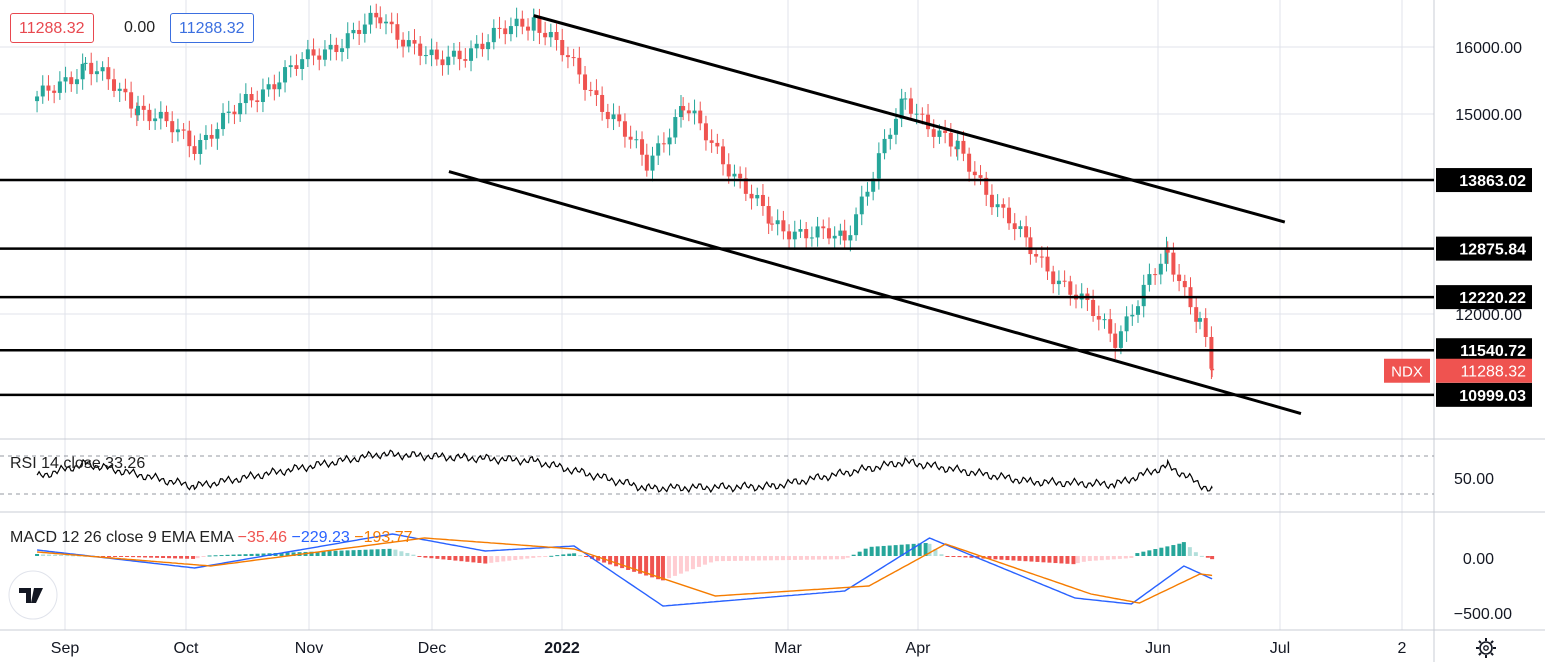 This screenshot has height=662, width=1545. I want to click on macd-signal-value: −193.77, so click(383, 537).